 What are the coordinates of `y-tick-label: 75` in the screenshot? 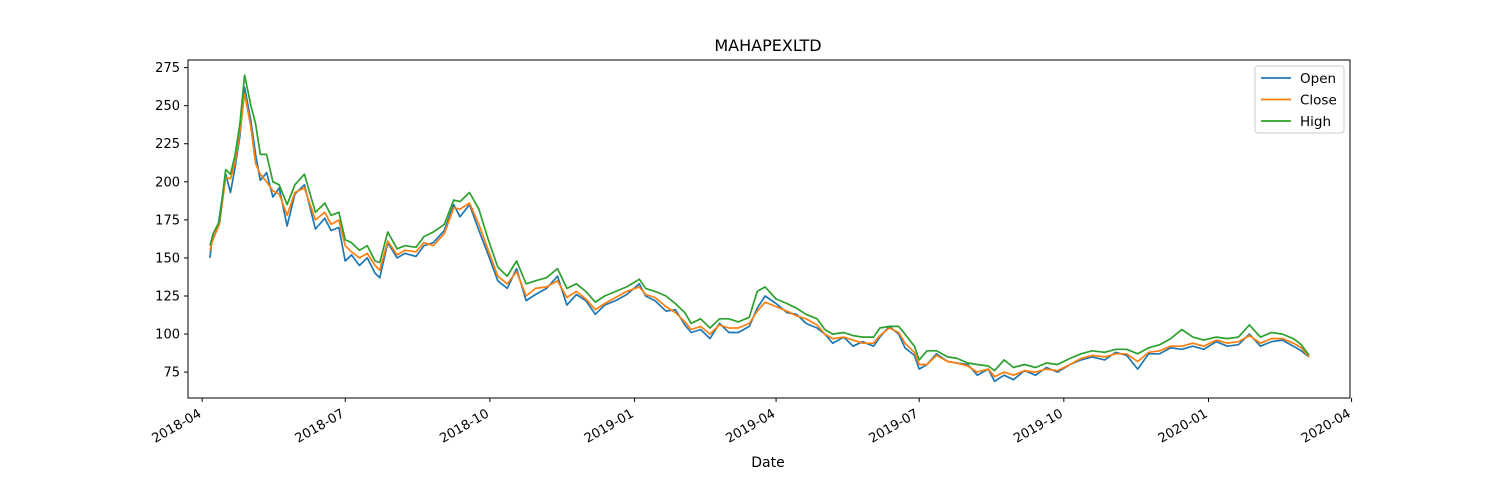 It's located at (171, 373).